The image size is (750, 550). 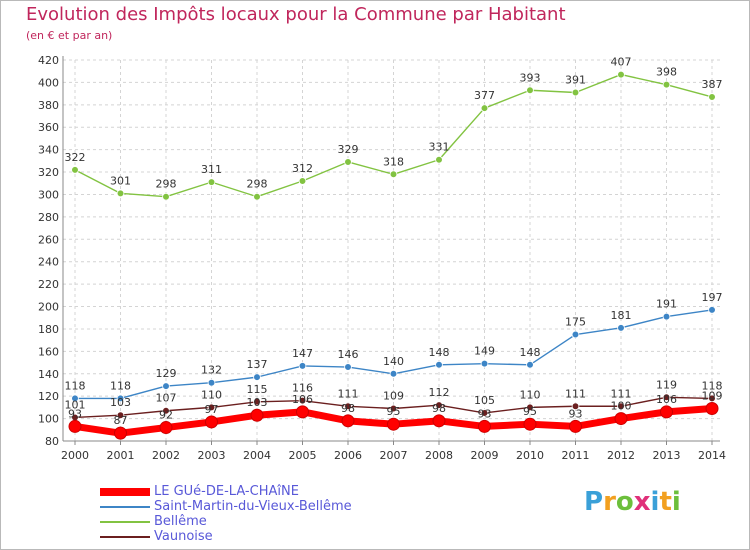 I want to click on y-tick-label: 360, so click(x=48, y=127).